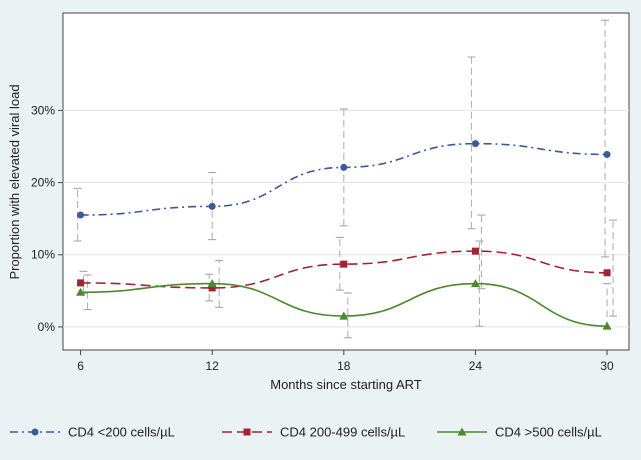 The width and height of the screenshot is (641, 460). What do you see at coordinates (14, 181) in the screenshot?
I see `y-axis-title: Proportion with elevated viral load` at bounding box center [14, 181].